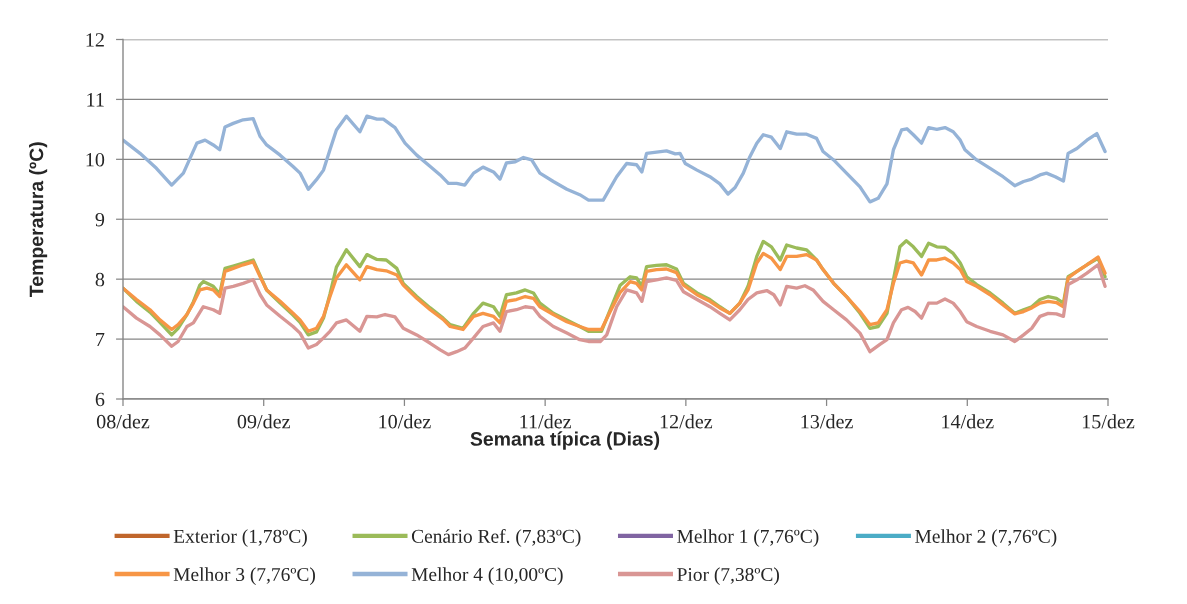  Describe the element at coordinates (748, 538) in the screenshot. I see `legend-label: Melhor 1 (7,76ºC)` at that location.